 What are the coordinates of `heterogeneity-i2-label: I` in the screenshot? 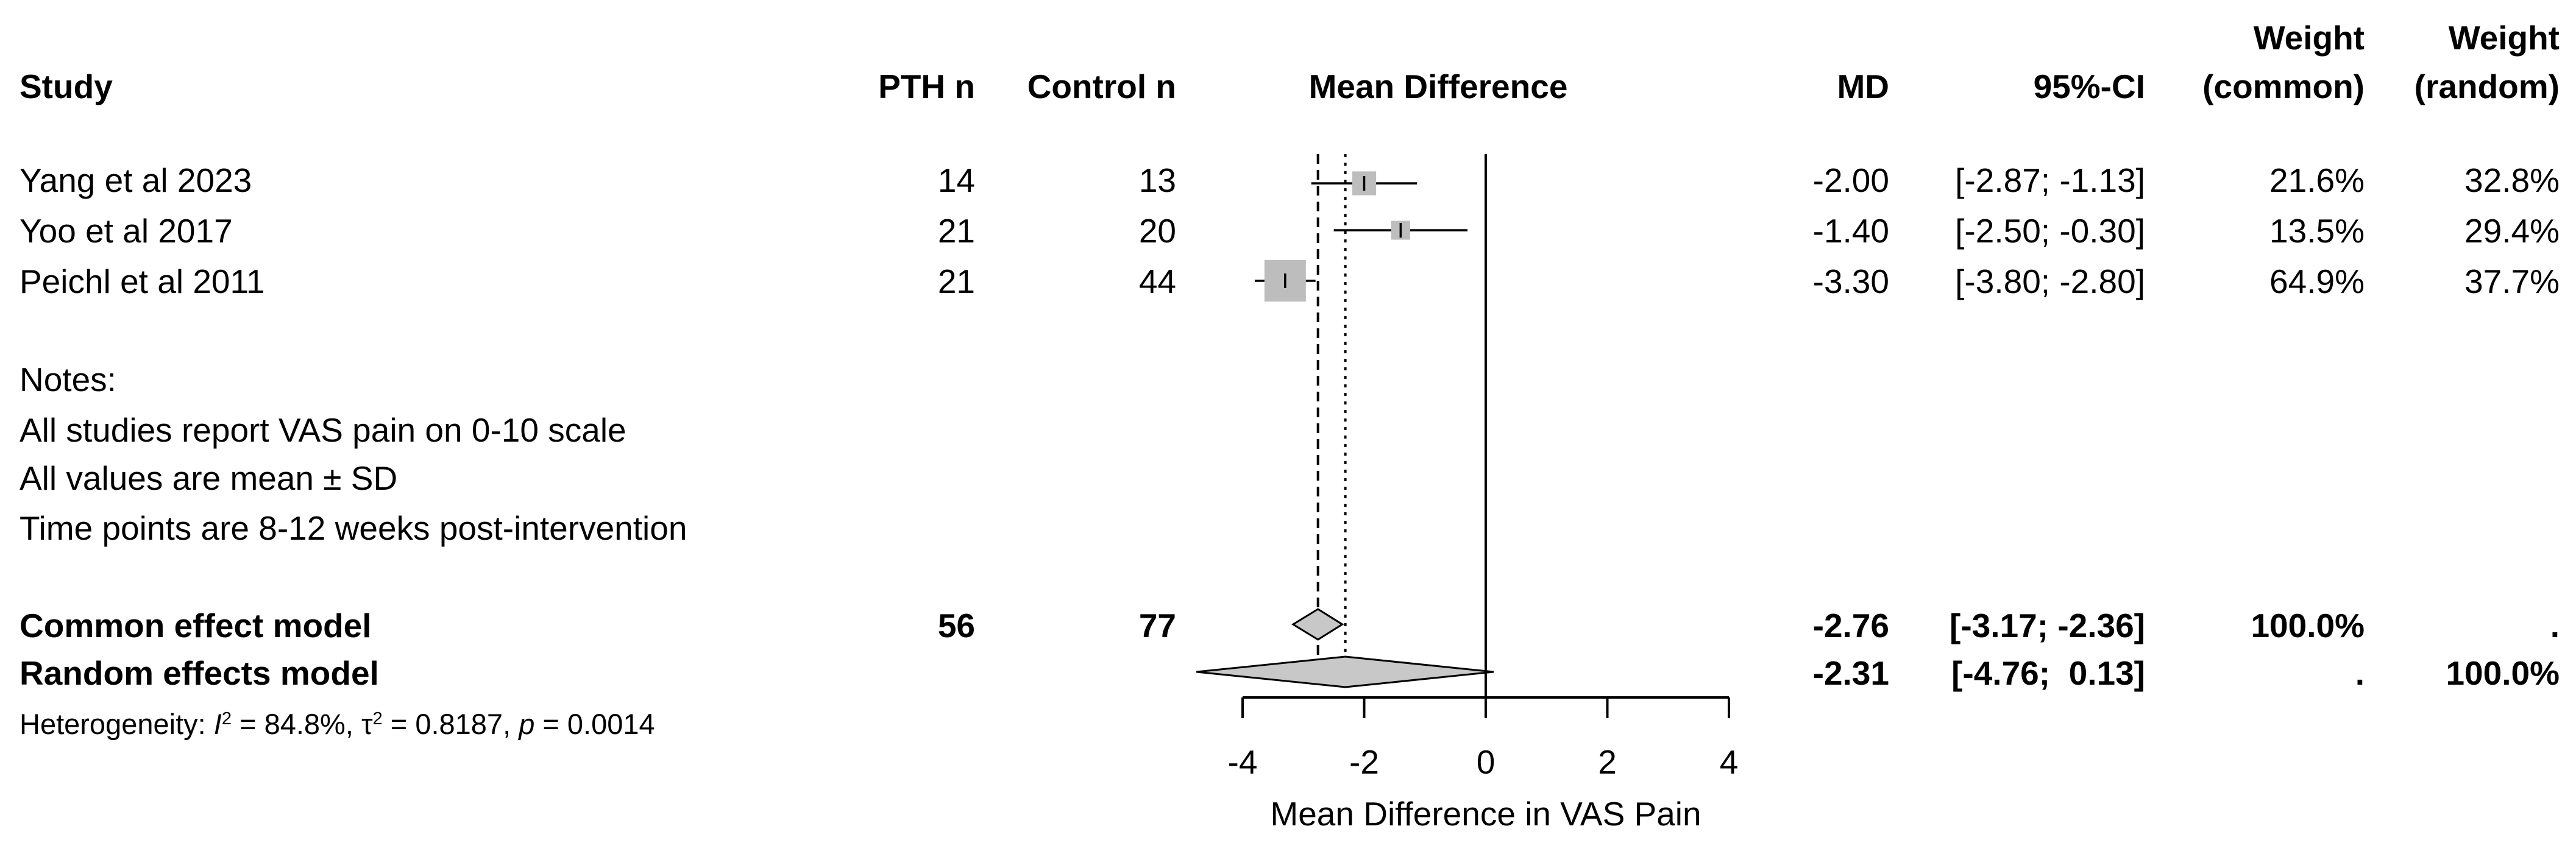 It's located at (218, 724).